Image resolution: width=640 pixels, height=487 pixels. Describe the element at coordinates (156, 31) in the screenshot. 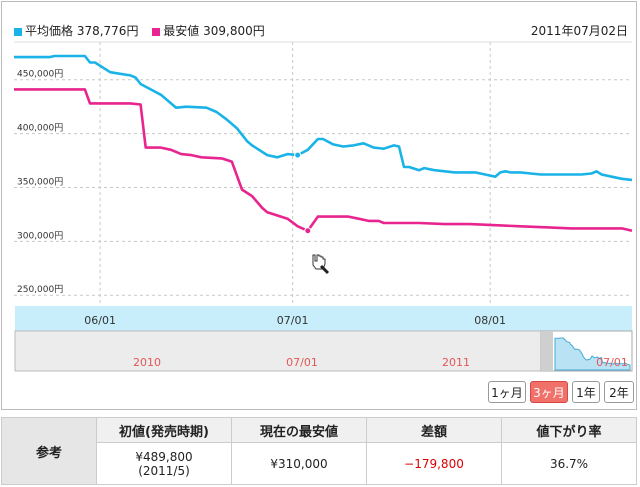

I see `legend-swatch-lowest` at that location.